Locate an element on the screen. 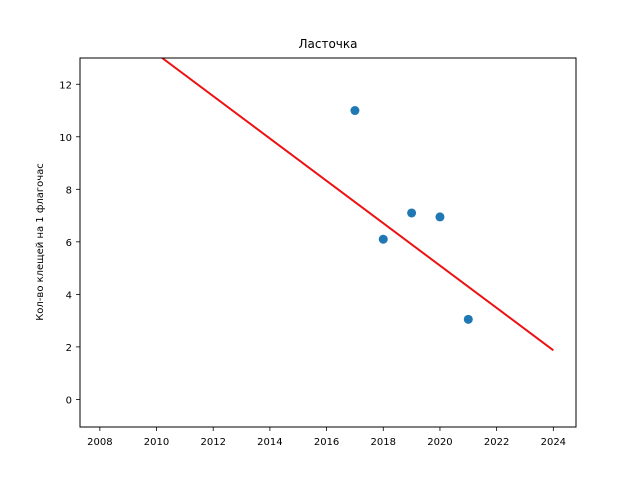  x-tick-label: 2020 is located at coordinates (439, 442).